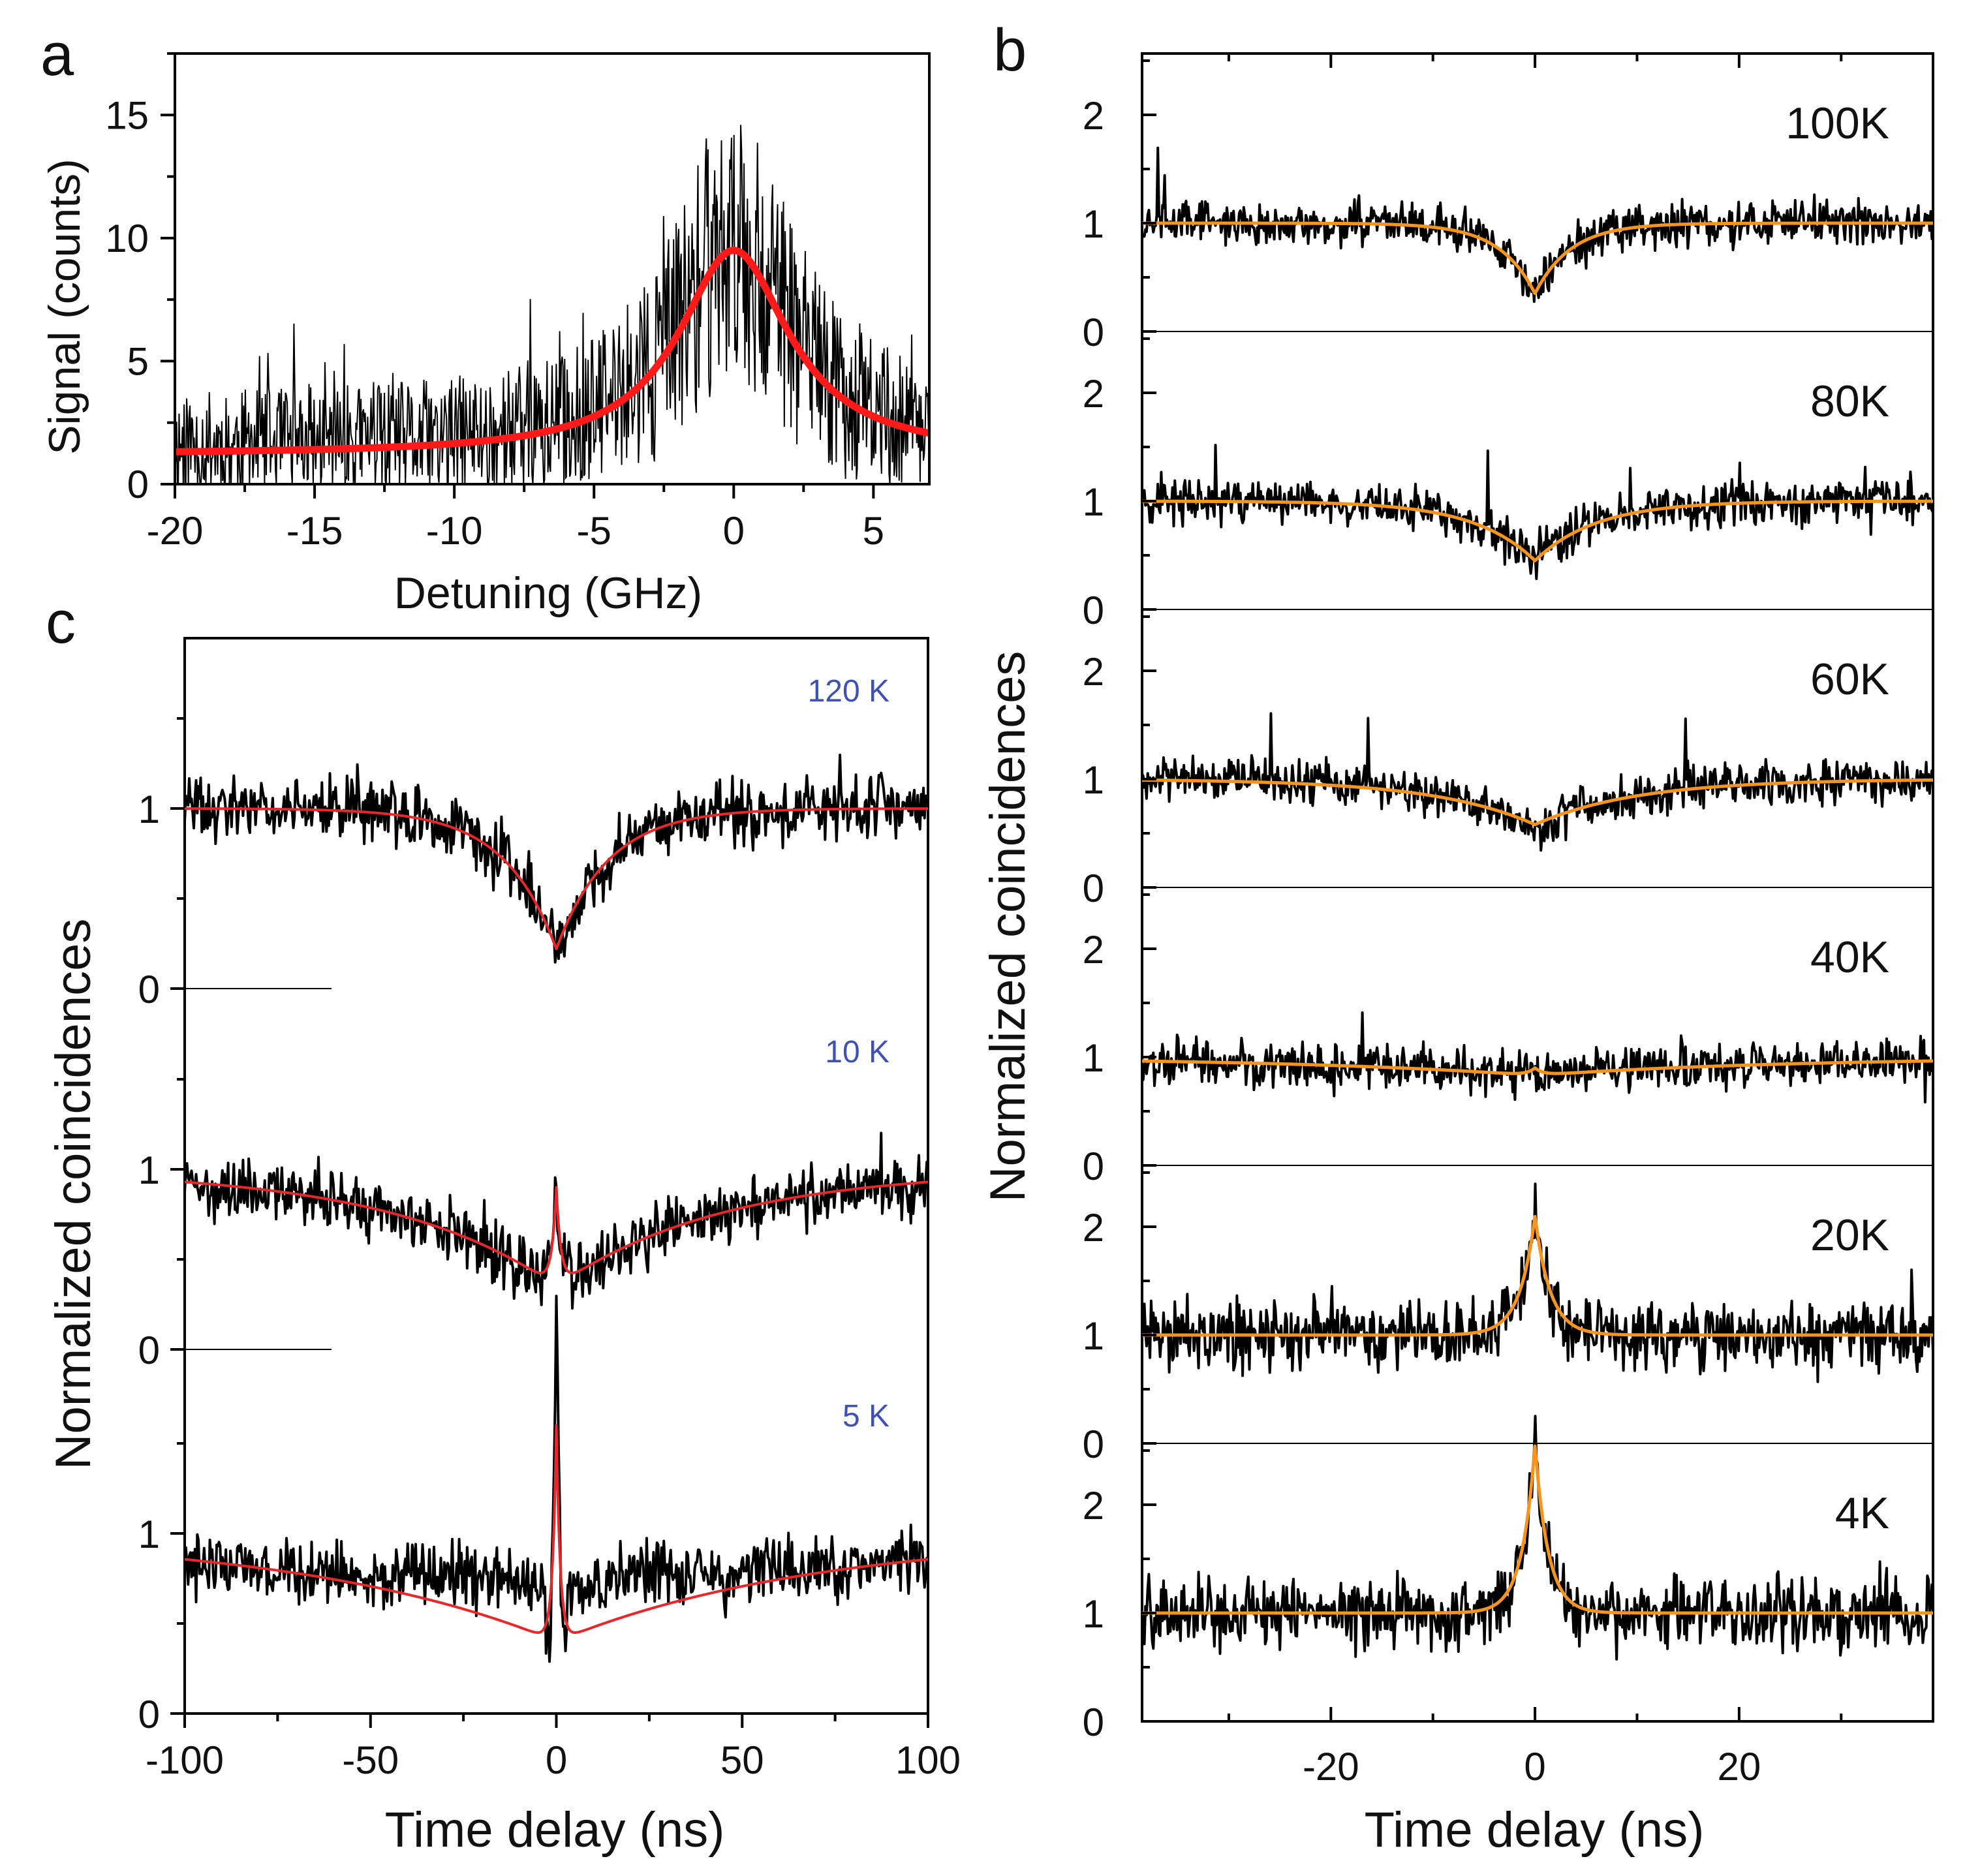 The height and width of the screenshot is (1876, 1965). I want to click on panel-a-y-tick-label: 10, so click(127, 238).